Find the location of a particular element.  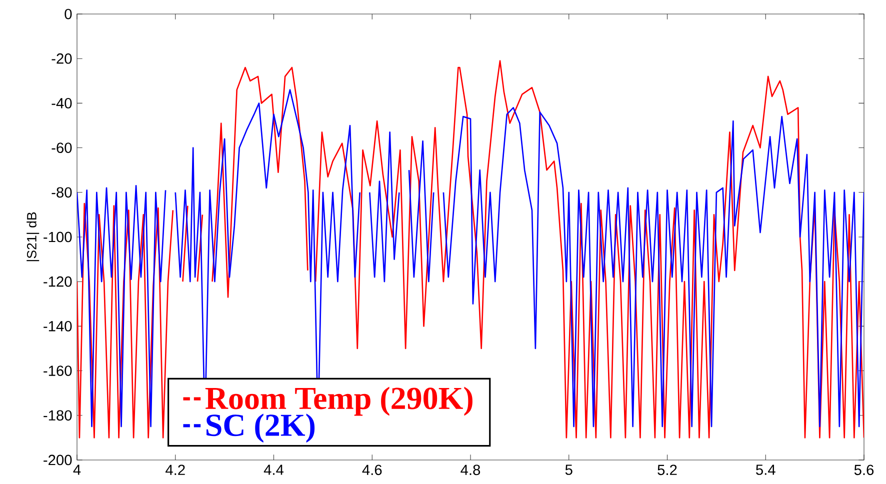

legend-label: SC (2K) is located at coordinates (260, 428).